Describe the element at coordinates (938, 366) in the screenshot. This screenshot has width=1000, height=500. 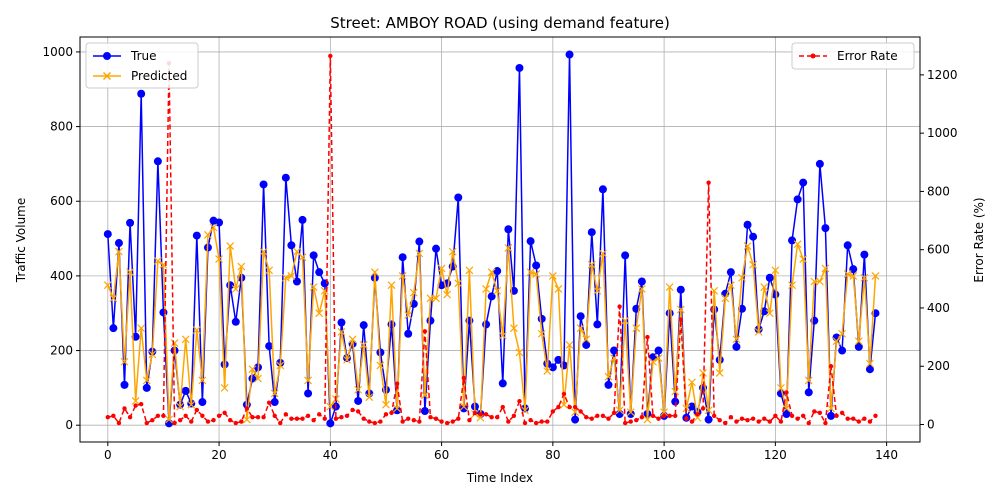
I see `y-tick-label-right: 200` at that location.